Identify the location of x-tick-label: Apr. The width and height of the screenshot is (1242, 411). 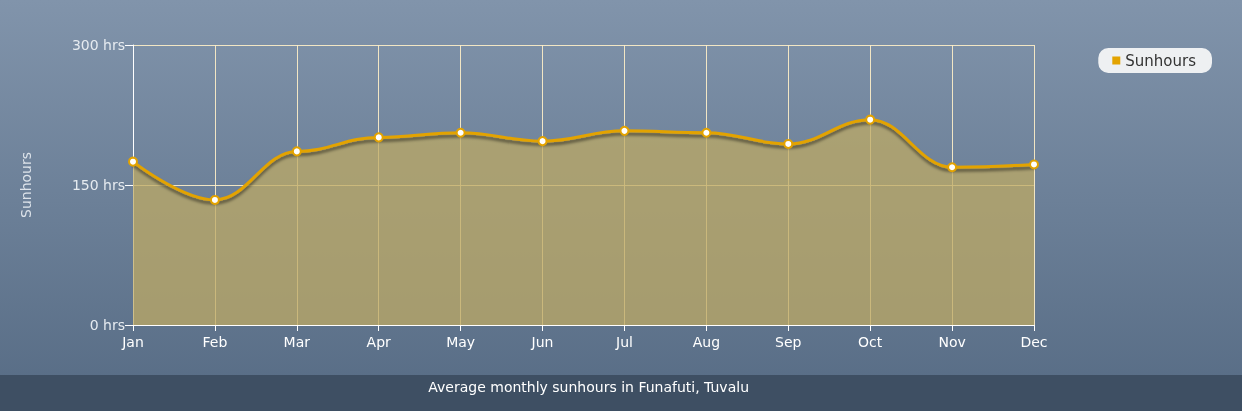
(379, 342).